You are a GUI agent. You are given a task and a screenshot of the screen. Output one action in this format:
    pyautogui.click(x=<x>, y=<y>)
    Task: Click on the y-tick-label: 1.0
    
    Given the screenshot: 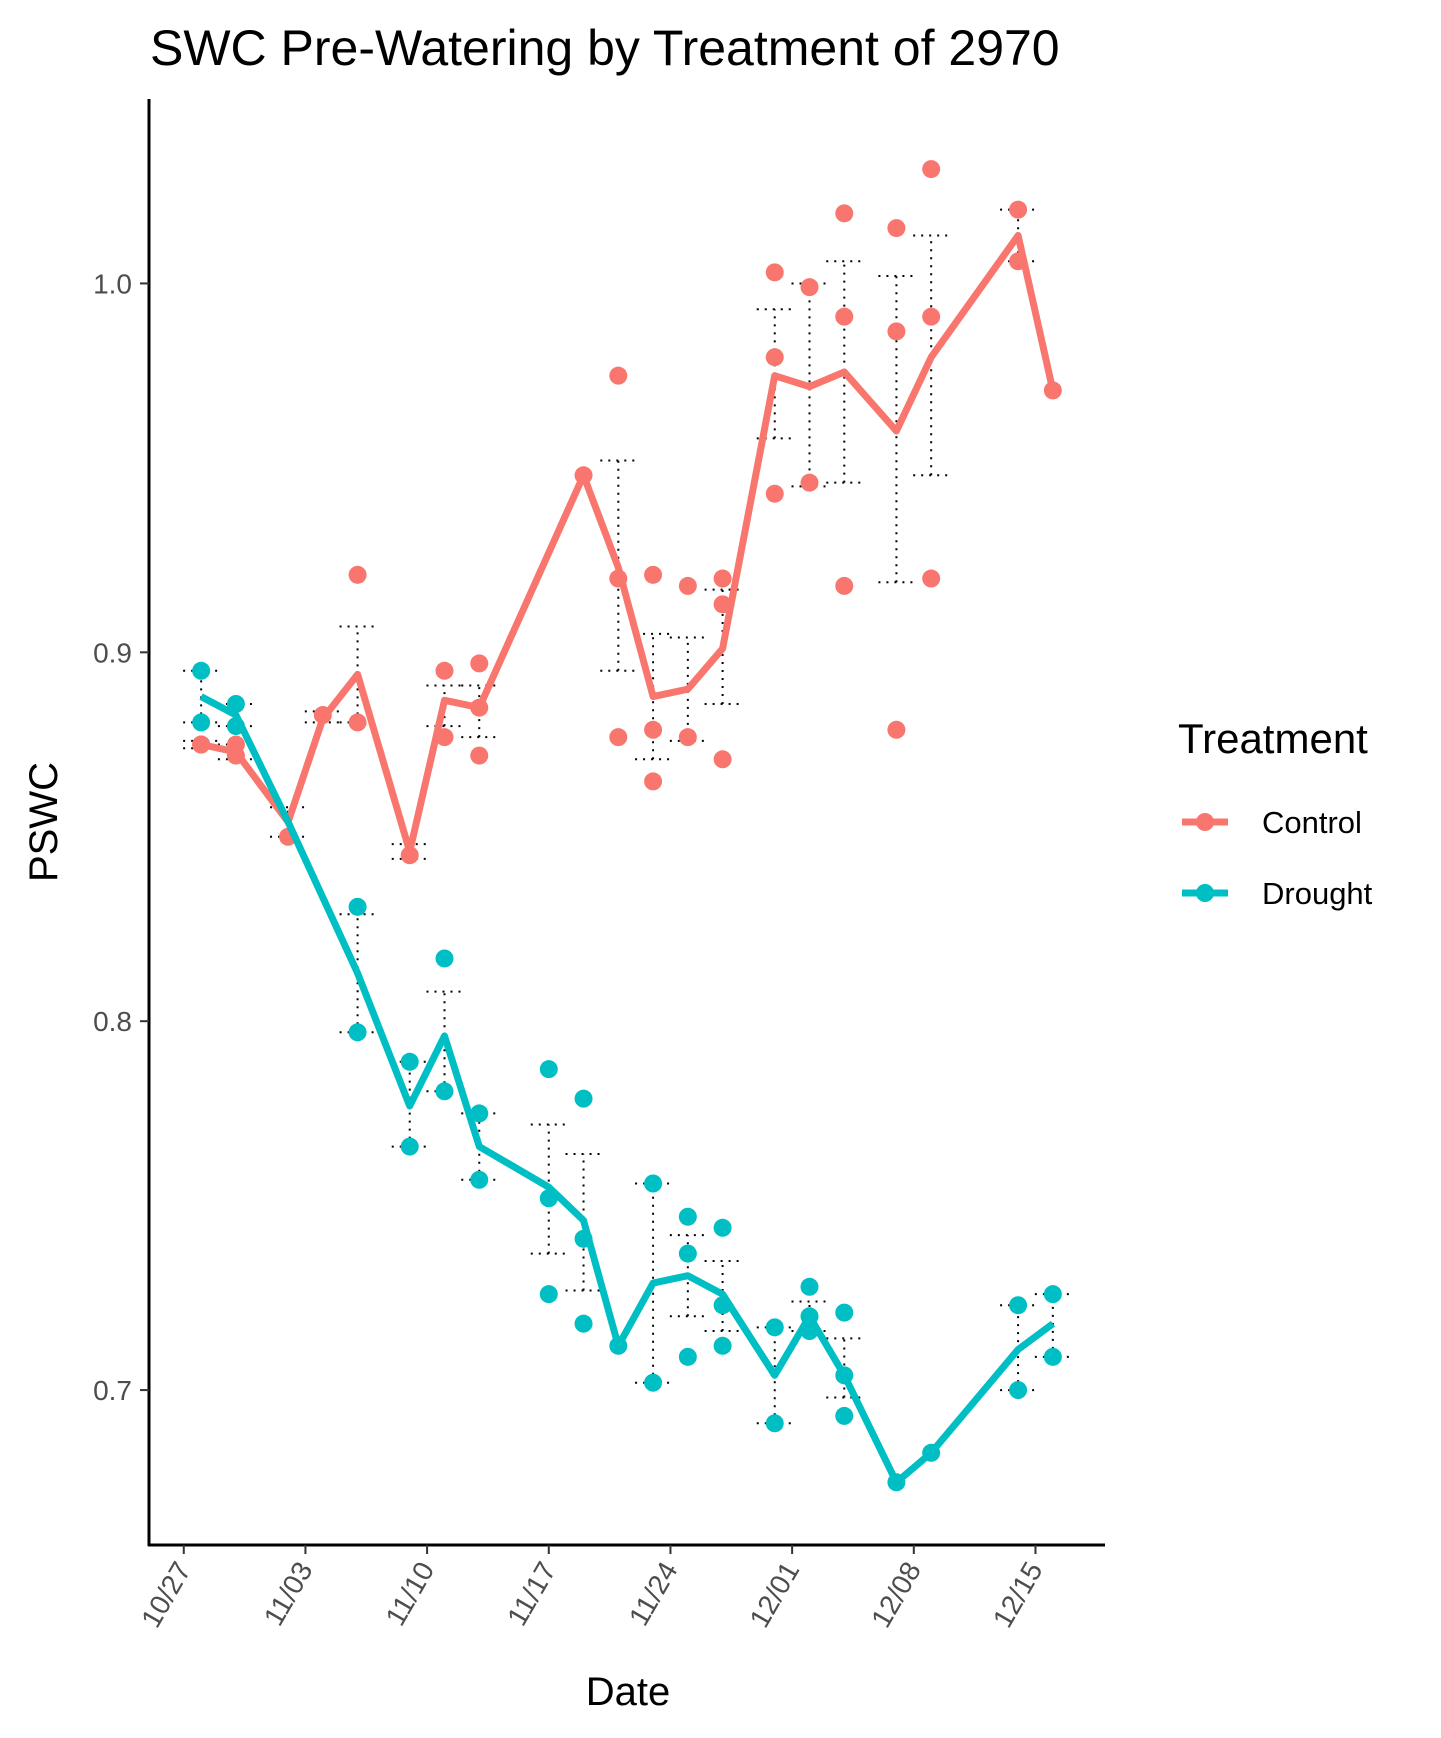 What is the action you would take?
    pyautogui.click(x=112, y=283)
    